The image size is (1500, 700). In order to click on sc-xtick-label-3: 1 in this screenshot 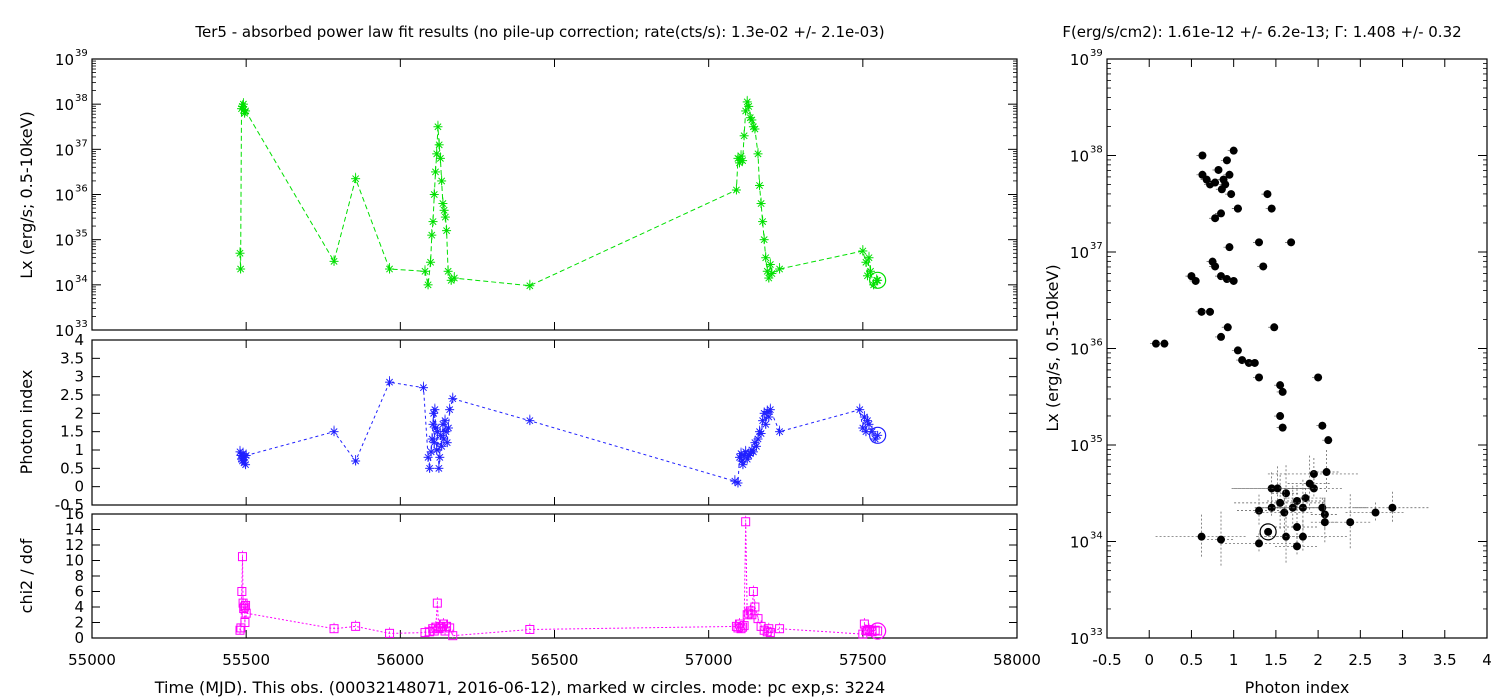, I will do `click(1234, 660)`.